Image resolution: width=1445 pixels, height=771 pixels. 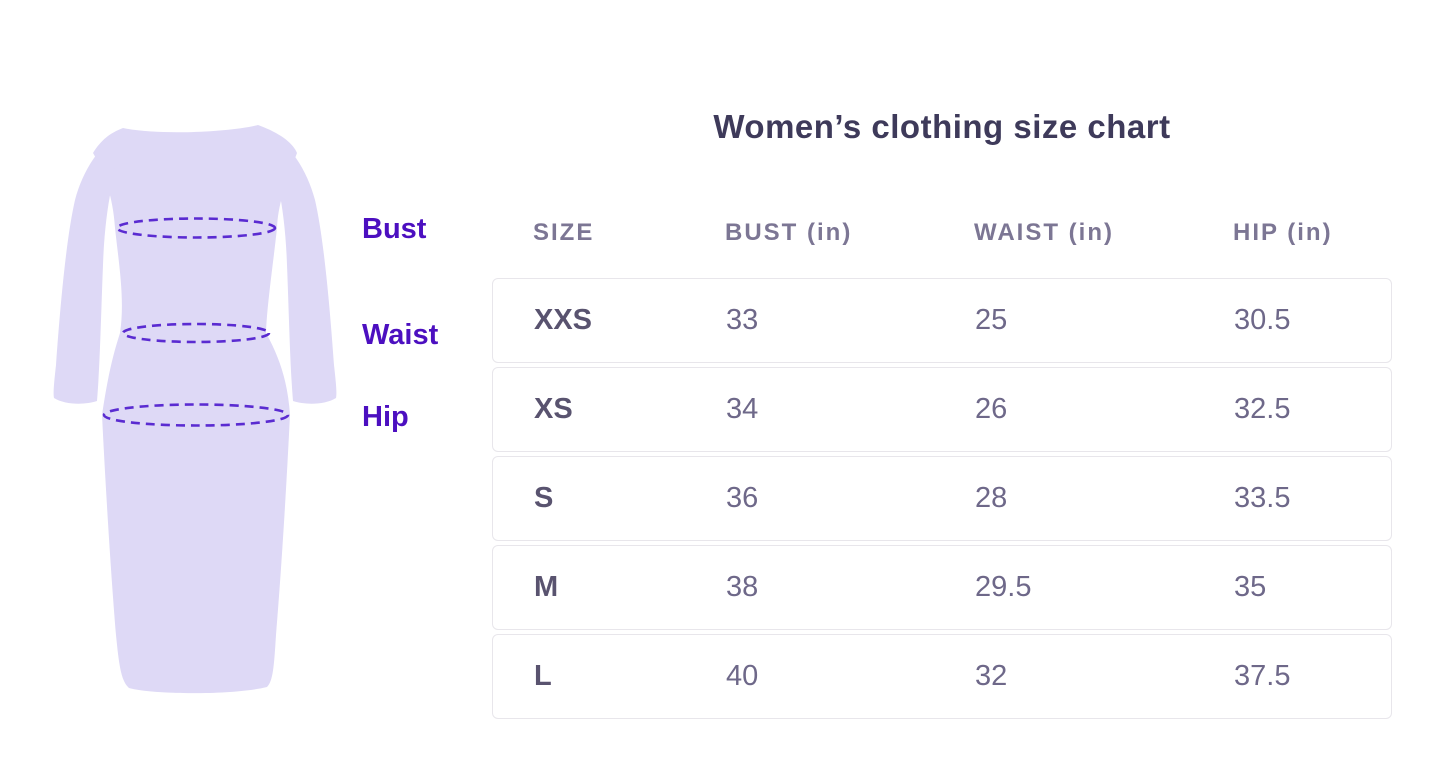 I want to click on table-row: M 38 29.5 35, so click(x=942, y=587).